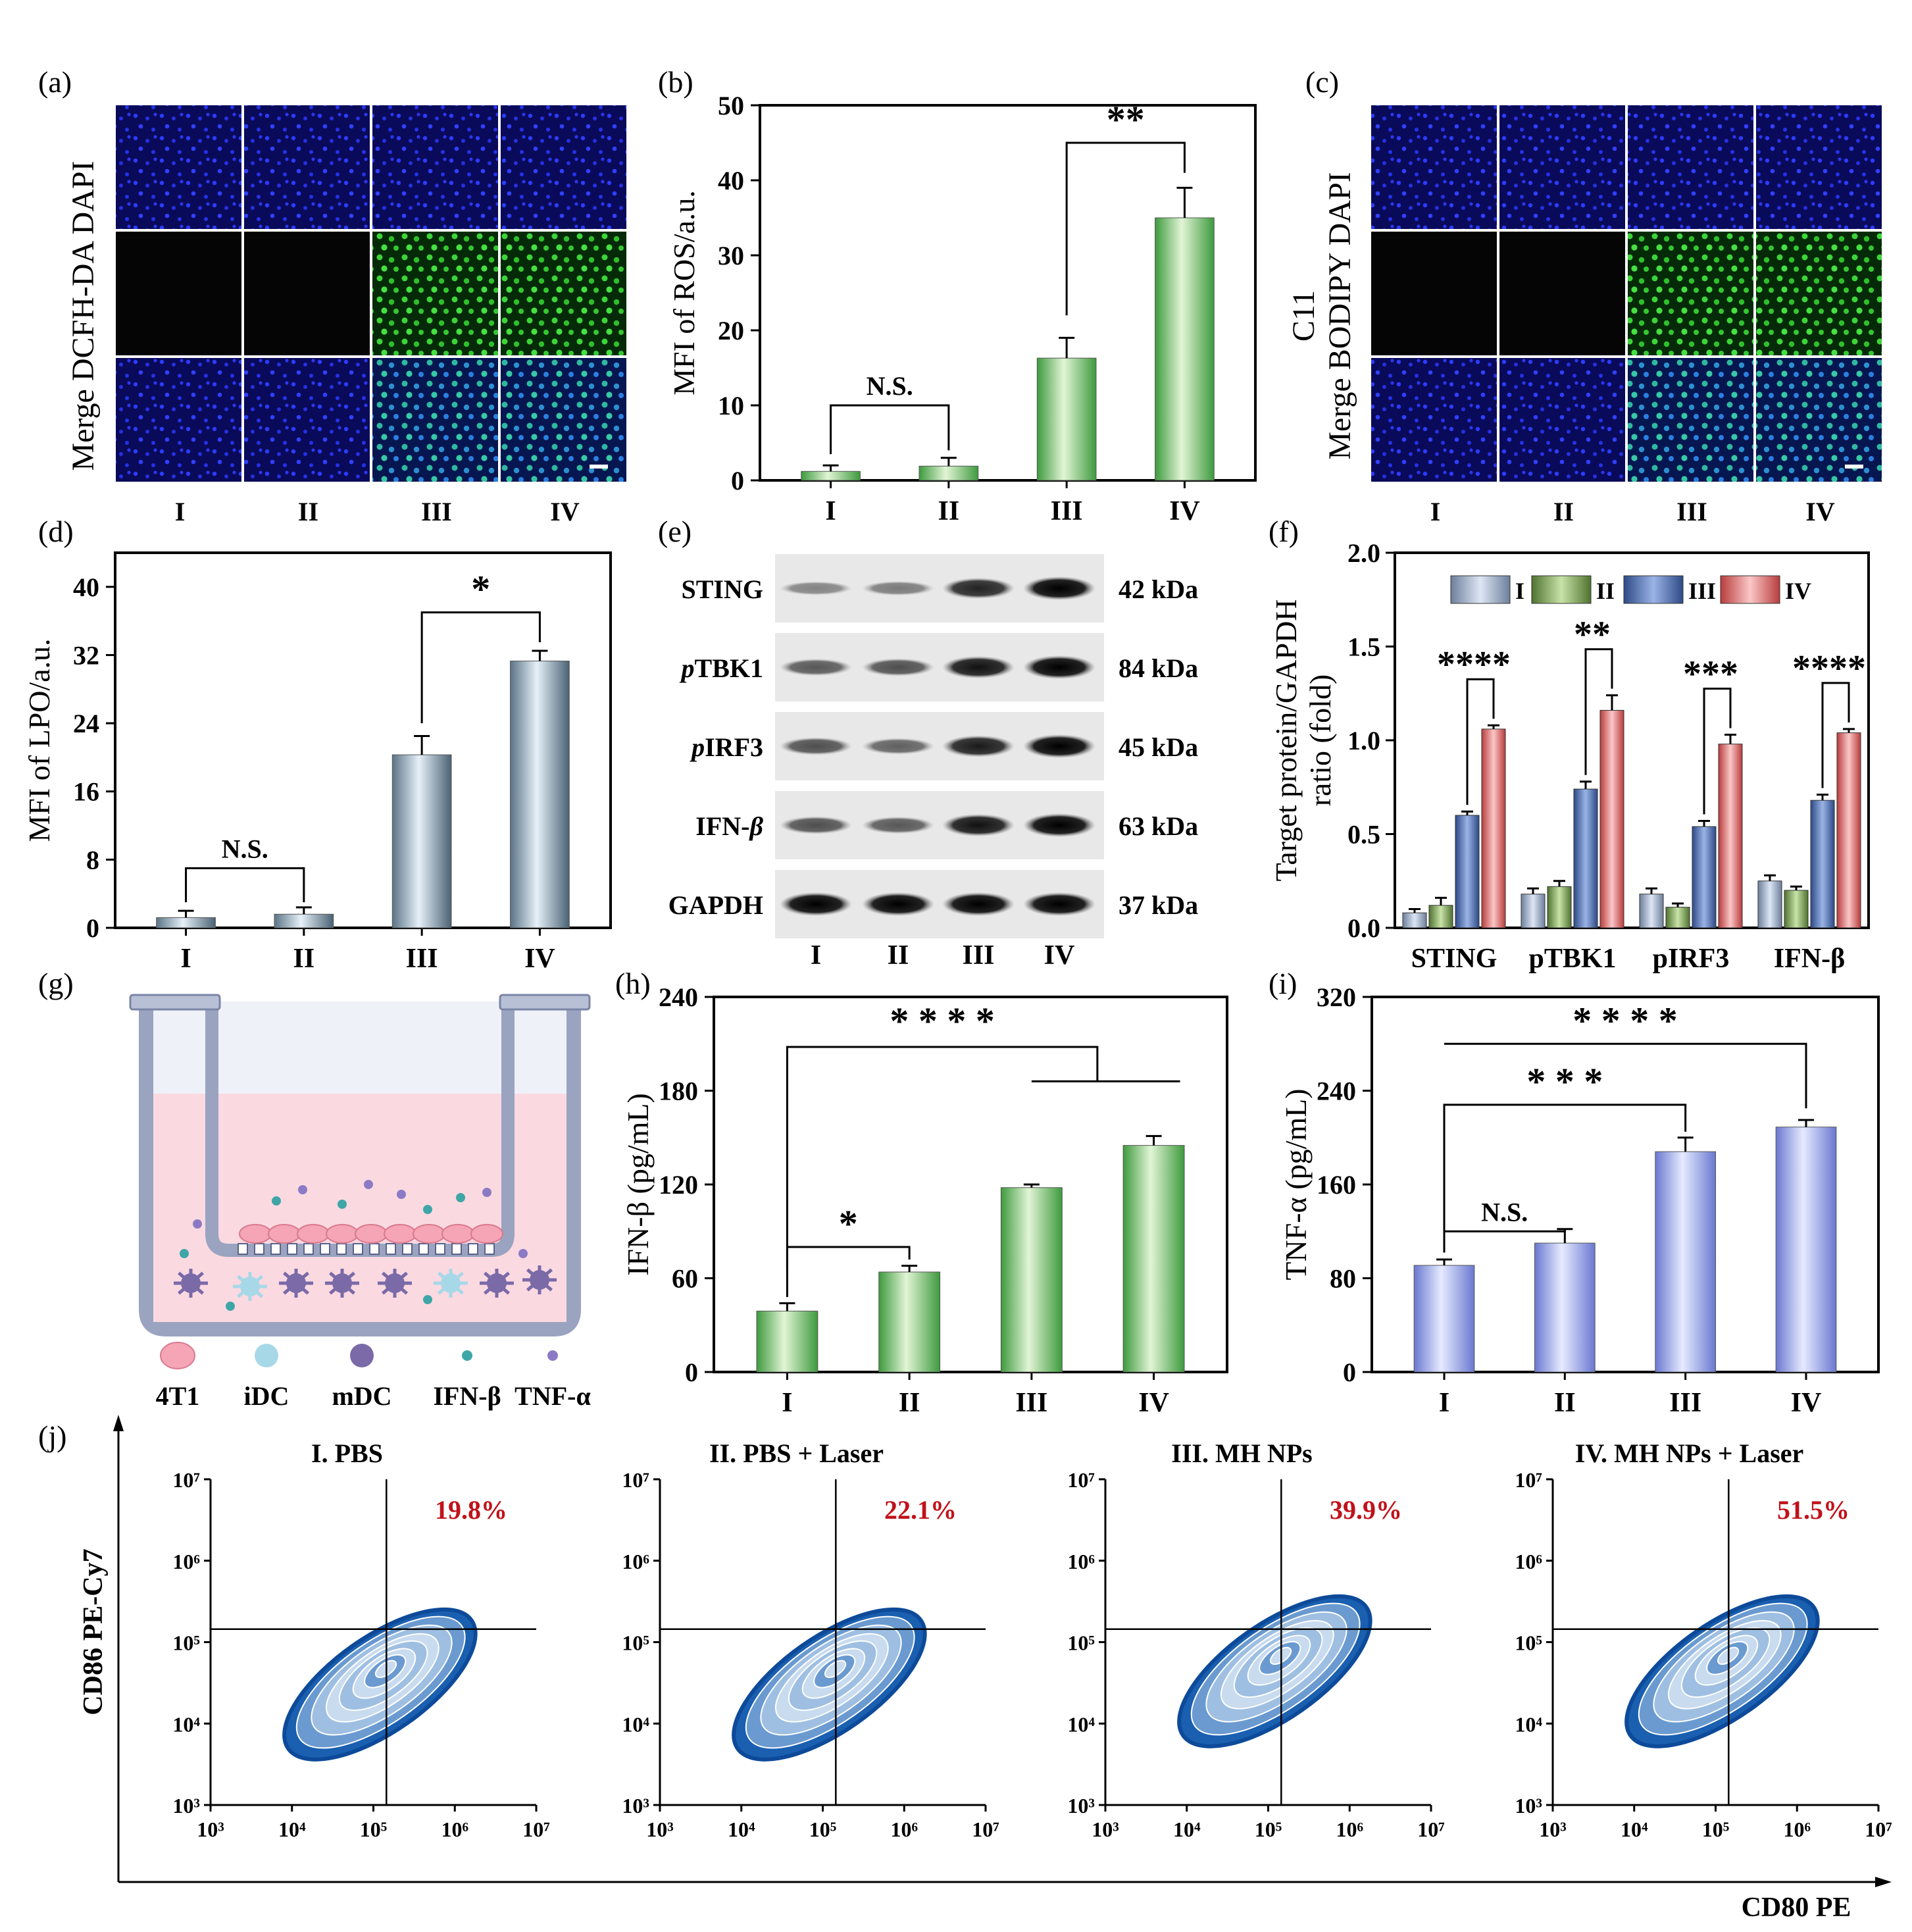  What do you see at coordinates (1081, 1806) in the screenshot?
I see `flow-y-tick-label: 10³` at bounding box center [1081, 1806].